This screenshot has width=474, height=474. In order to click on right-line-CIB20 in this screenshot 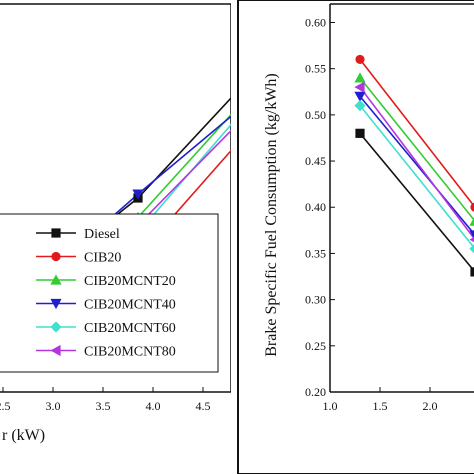, I will do `click(416, 133)`.